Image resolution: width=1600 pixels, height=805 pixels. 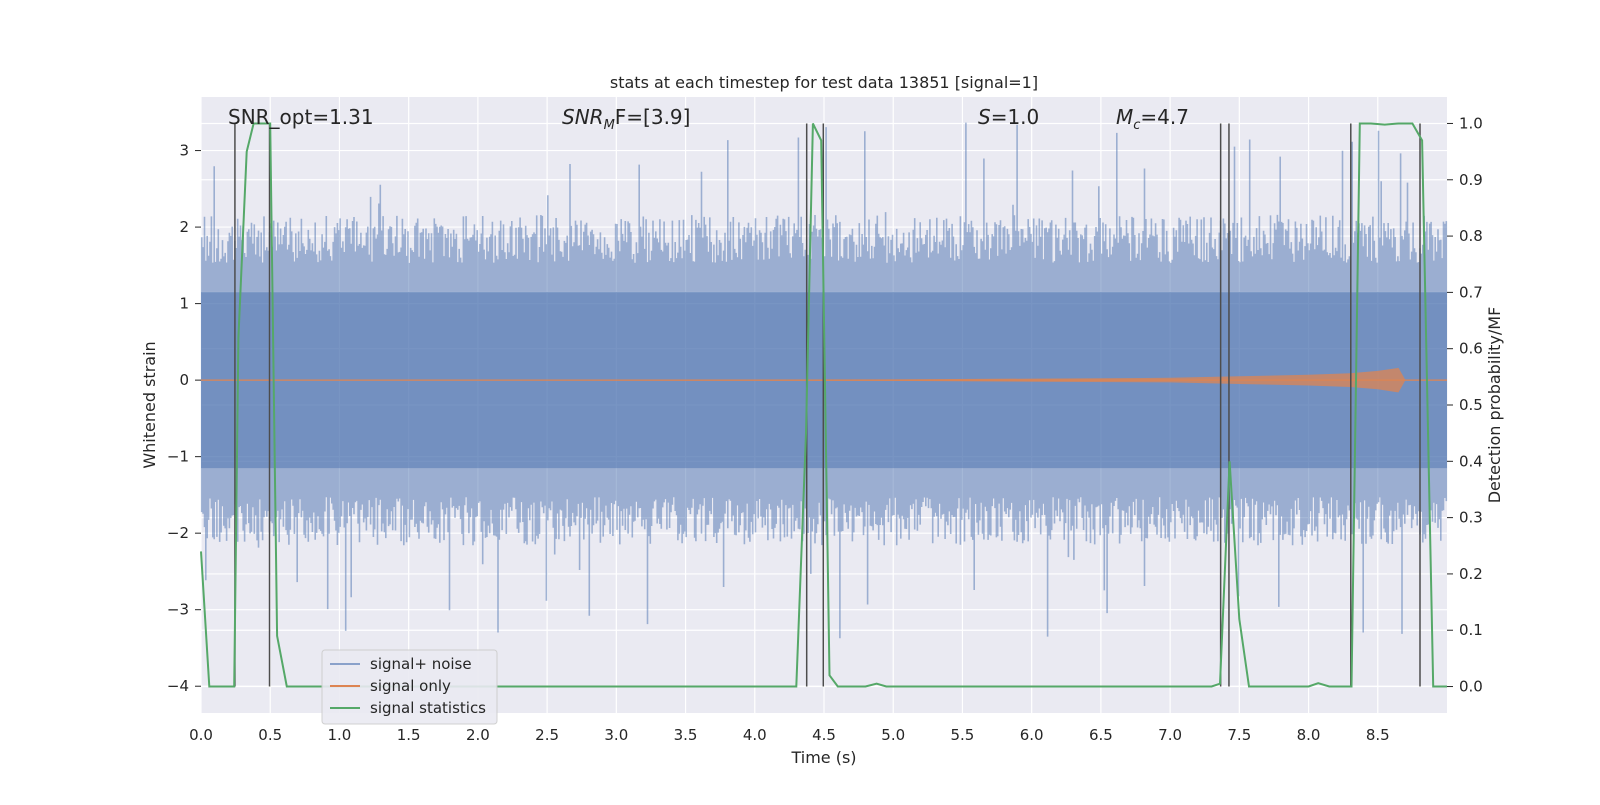 What do you see at coordinates (149, 404) in the screenshot?
I see `y-axis-left-label: Whitened strain` at bounding box center [149, 404].